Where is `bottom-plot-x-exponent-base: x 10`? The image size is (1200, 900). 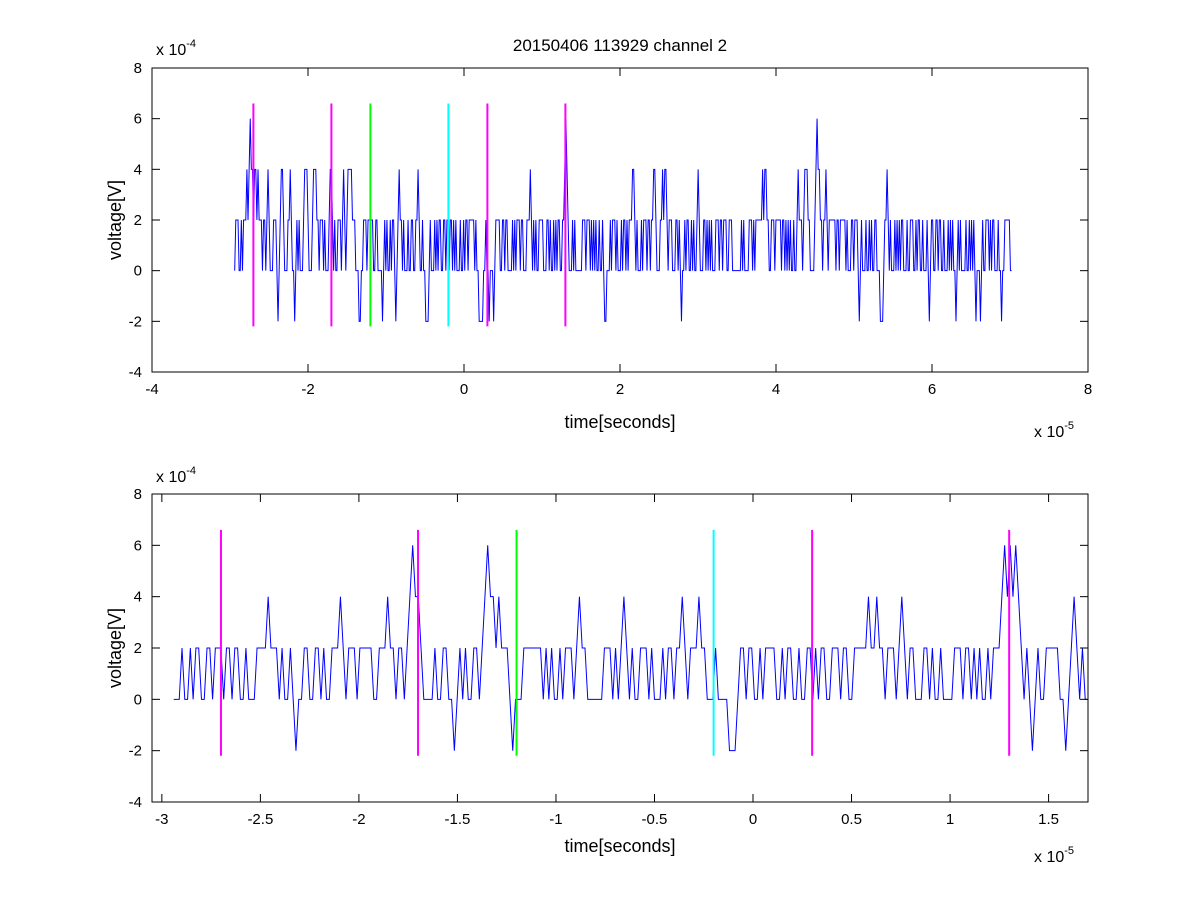 bottom-plot-x-exponent-base: x 10 is located at coordinates (1049, 857).